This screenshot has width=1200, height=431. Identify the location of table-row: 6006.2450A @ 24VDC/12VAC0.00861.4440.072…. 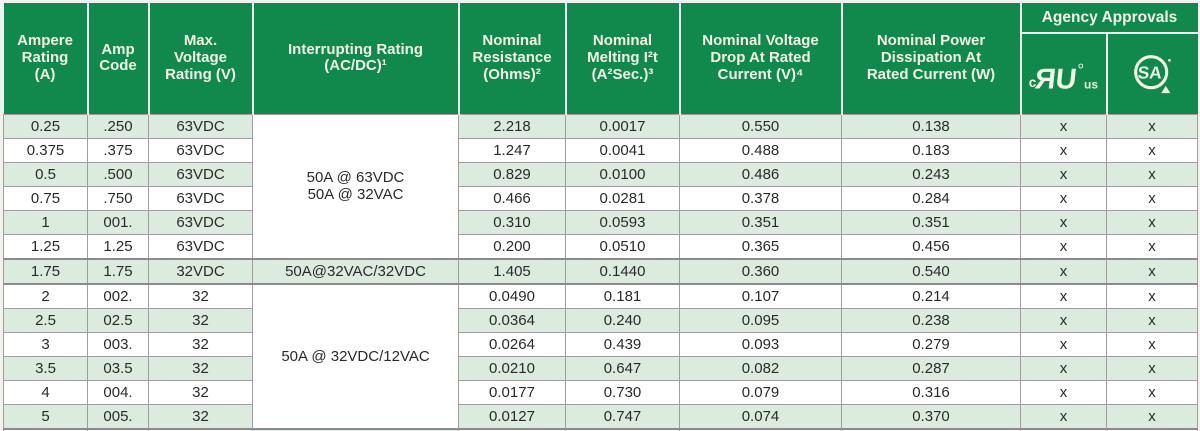
(600, 429).